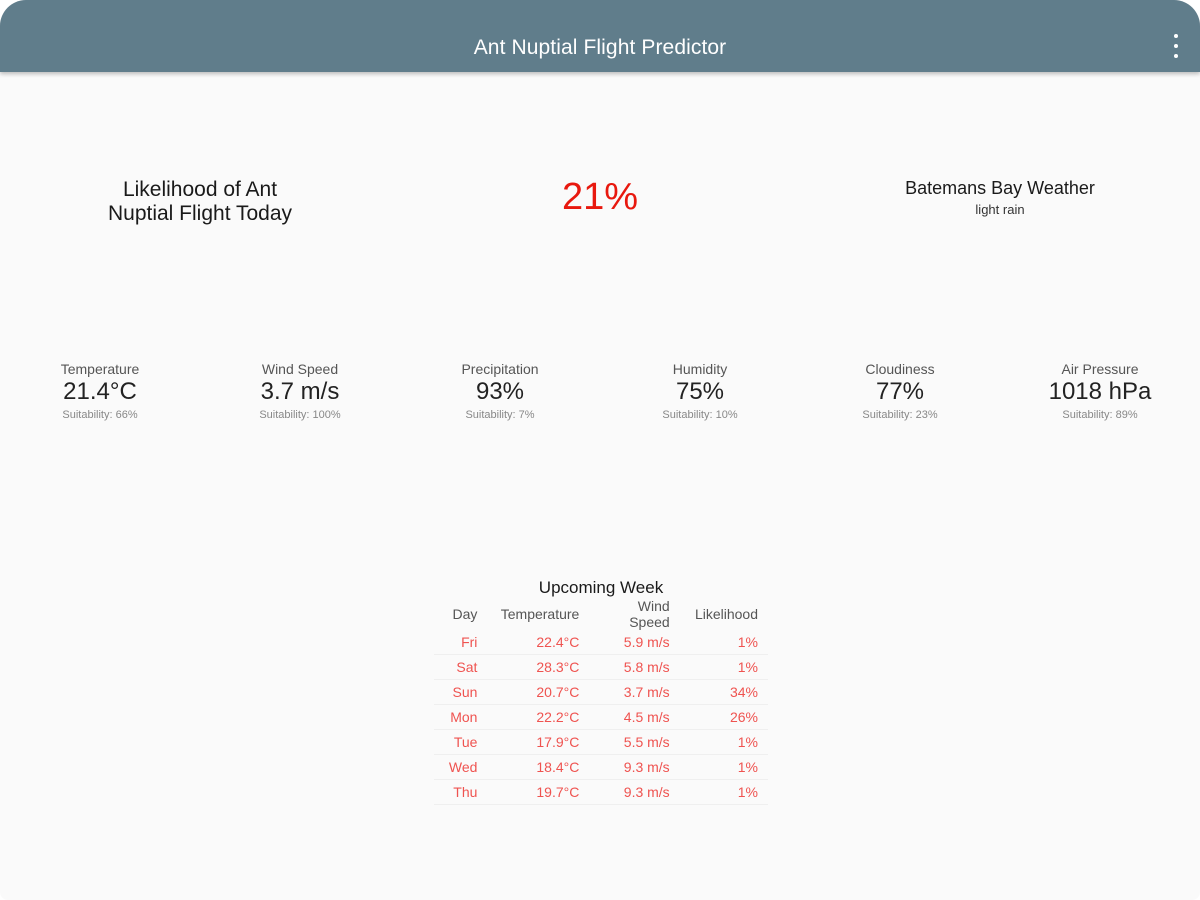 The width and height of the screenshot is (1200, 900). I want to click on stat-suitability: Suitability: 89%, so click(1100, 415).